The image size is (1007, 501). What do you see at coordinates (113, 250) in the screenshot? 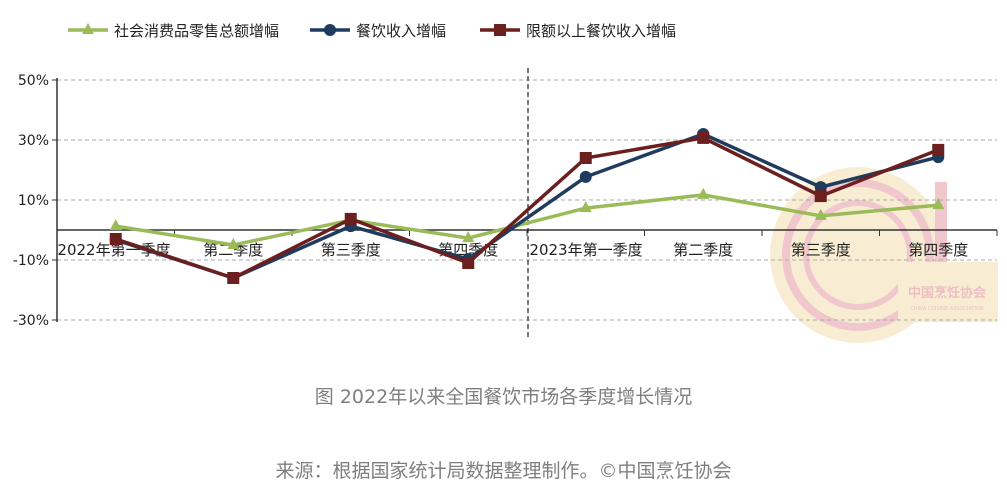
I see `x-tick-label: 2022年第一季度` at bounding box center [113, 250].